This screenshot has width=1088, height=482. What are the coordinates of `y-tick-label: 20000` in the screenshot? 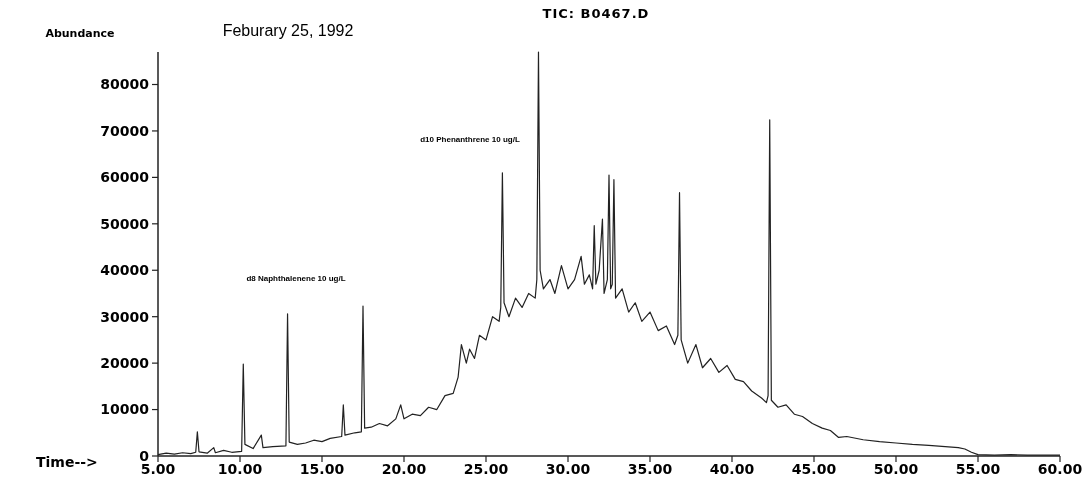 It's located at (125, 363).